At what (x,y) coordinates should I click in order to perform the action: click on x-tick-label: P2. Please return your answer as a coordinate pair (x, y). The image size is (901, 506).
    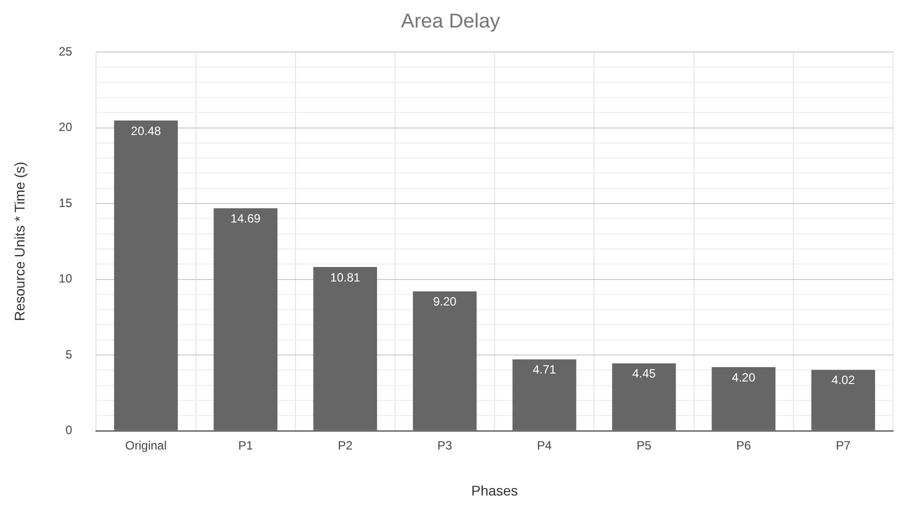
    Looking at the image, I should click on (345, 445).